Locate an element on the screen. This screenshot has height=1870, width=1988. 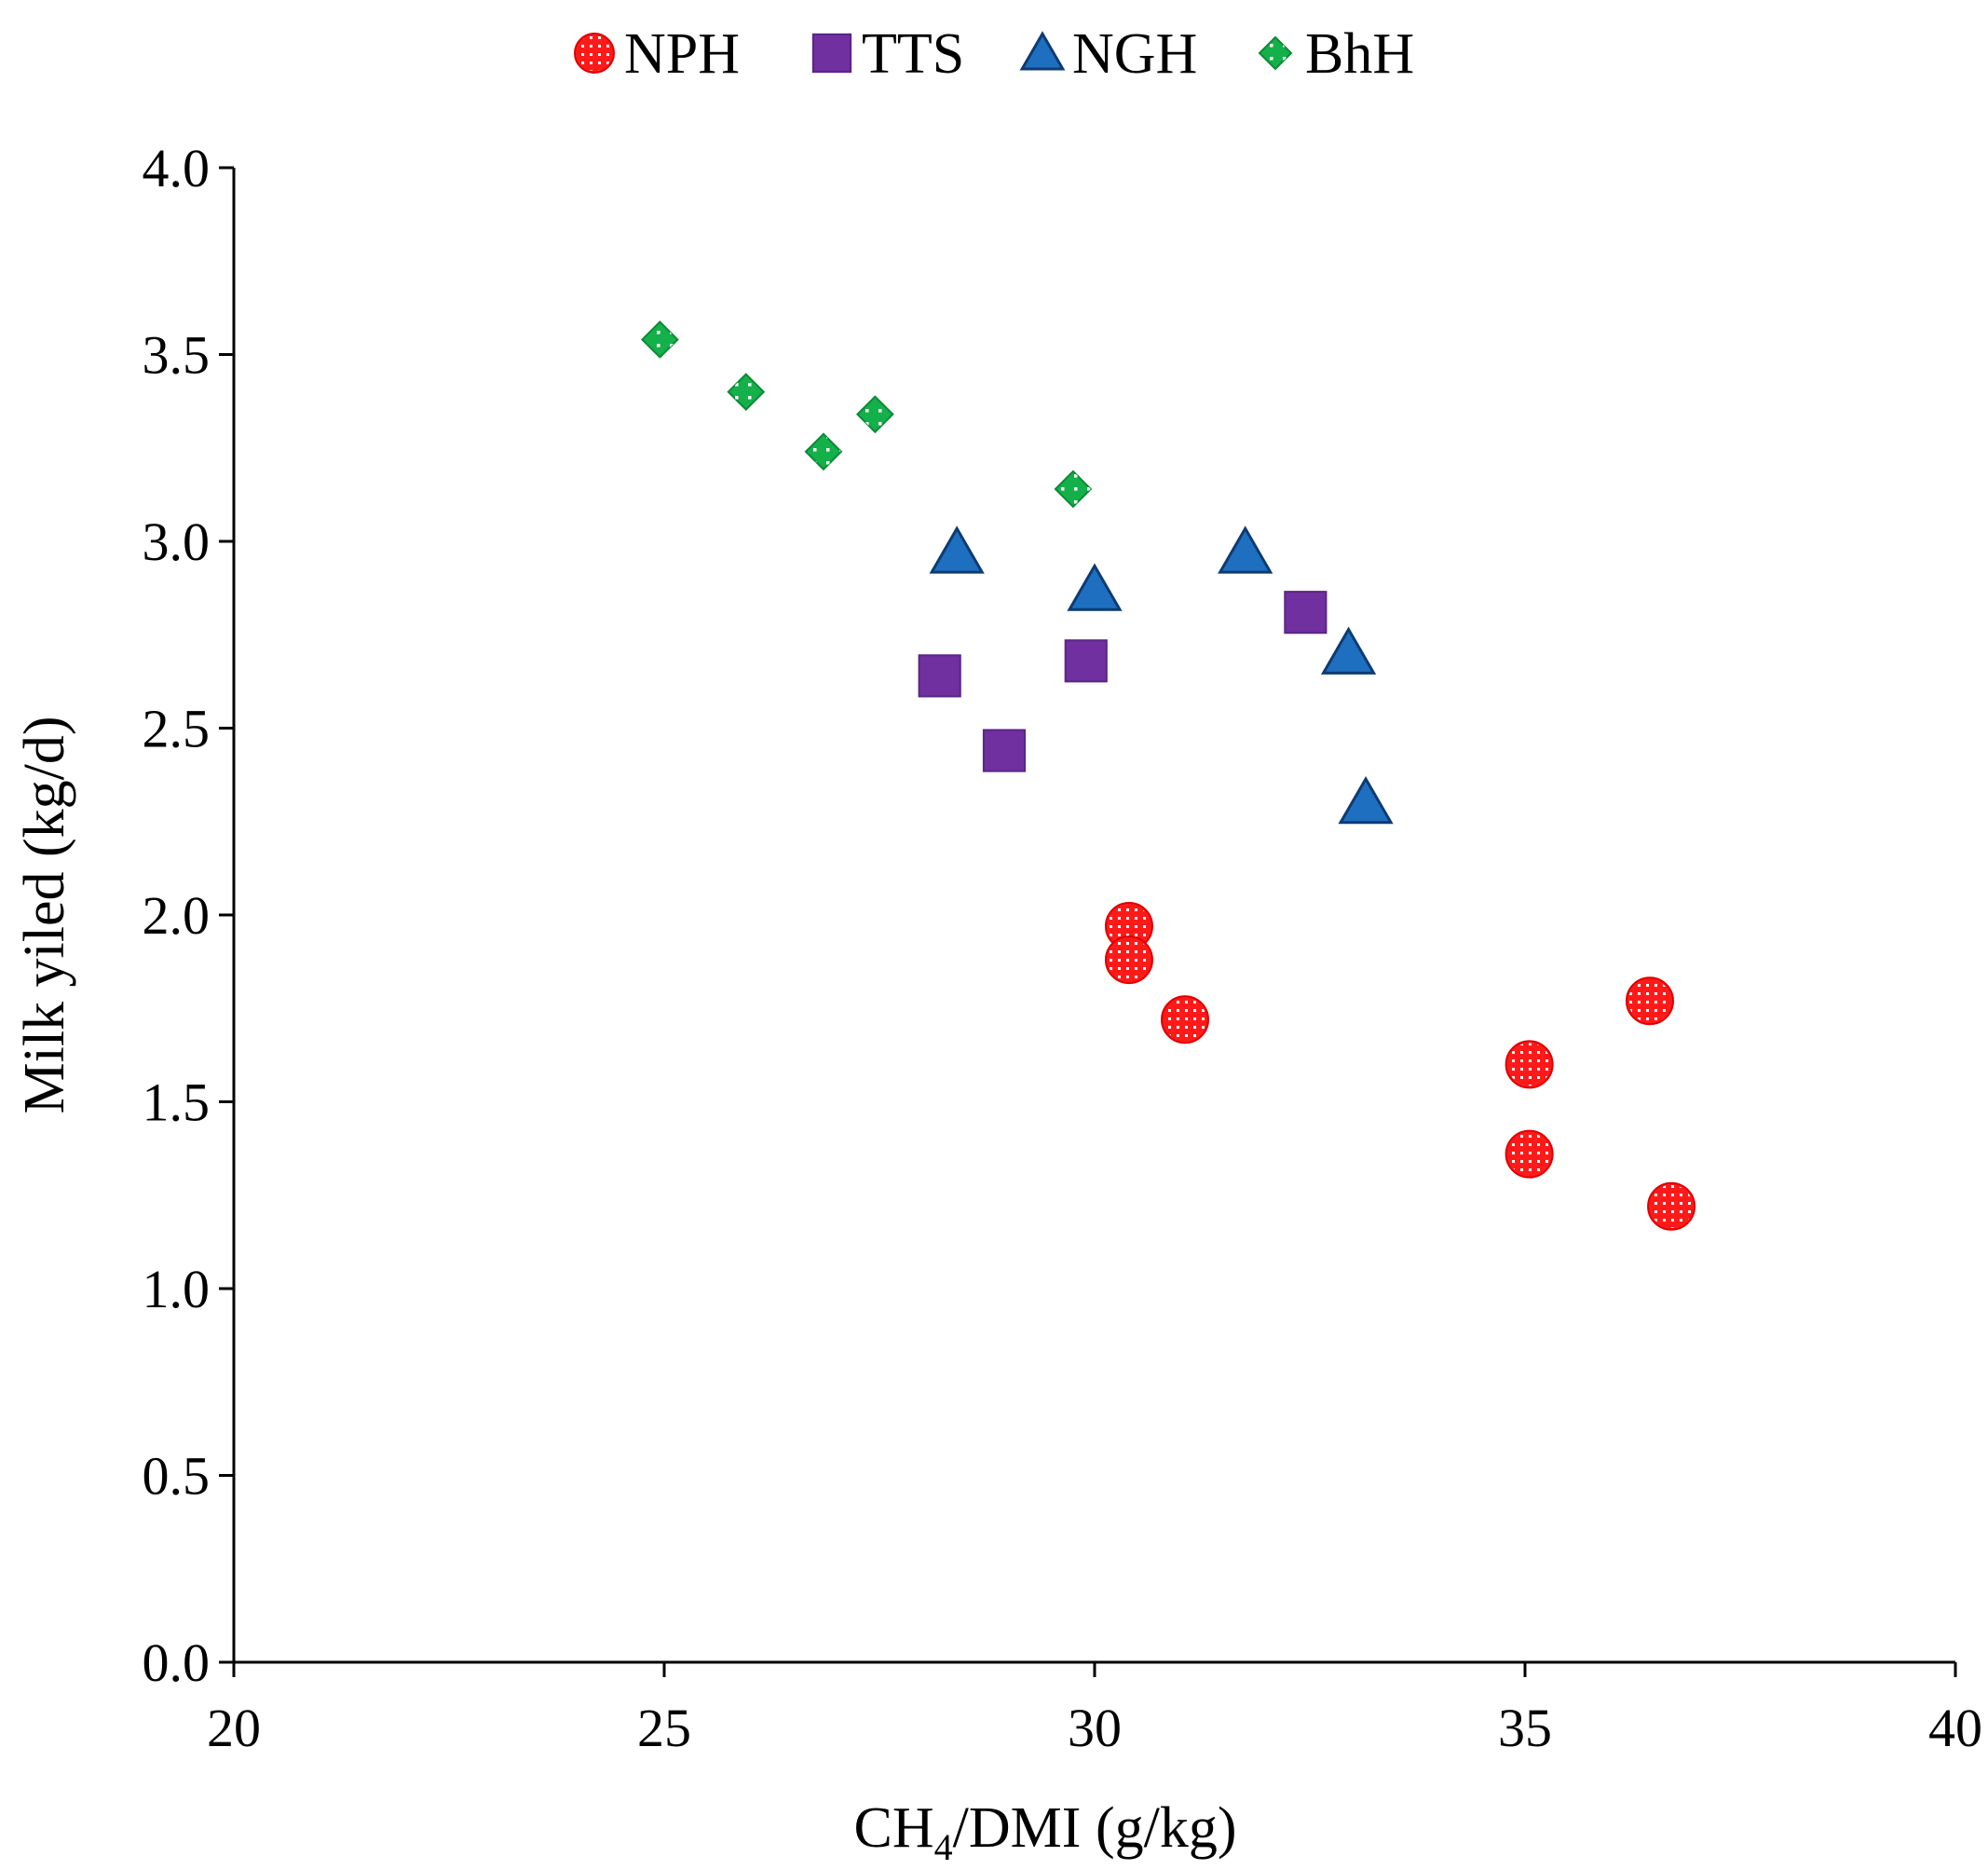
y-tick-label: 1.5 is located at coordinates (177, 1102).